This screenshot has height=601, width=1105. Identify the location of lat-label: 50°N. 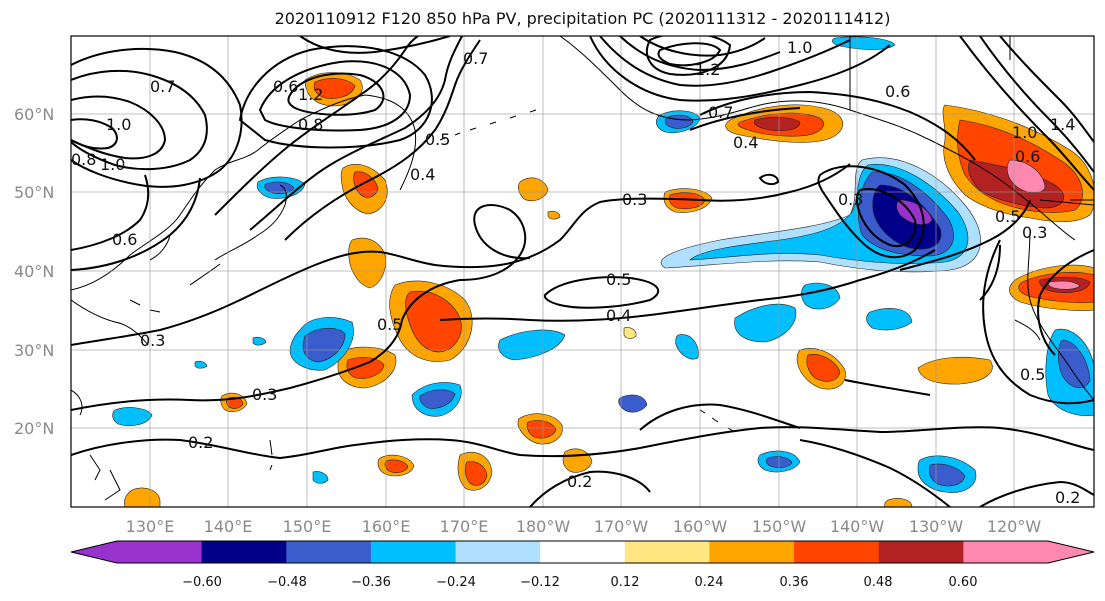
(34, 192).